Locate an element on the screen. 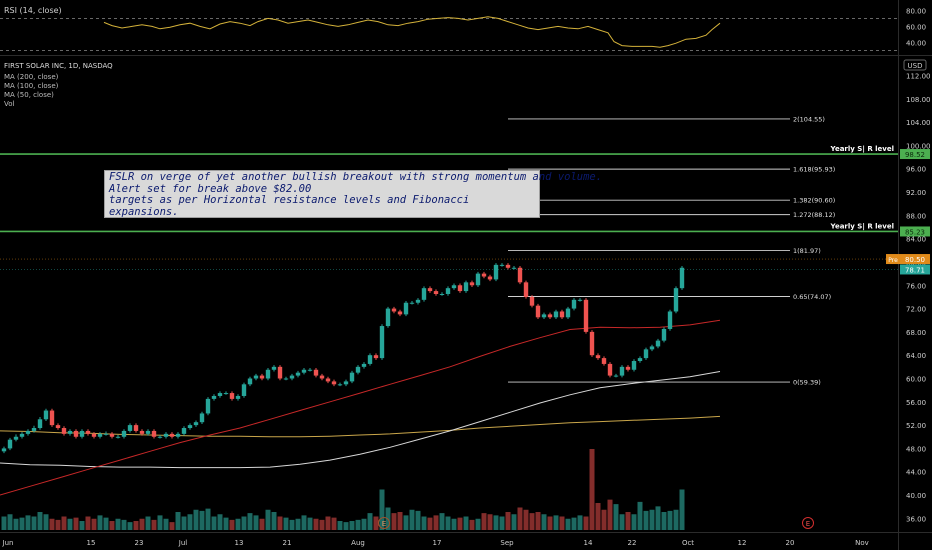 The height and width of the screenshot is (550, 932). currency-badge is located at coordinates (915, 65).